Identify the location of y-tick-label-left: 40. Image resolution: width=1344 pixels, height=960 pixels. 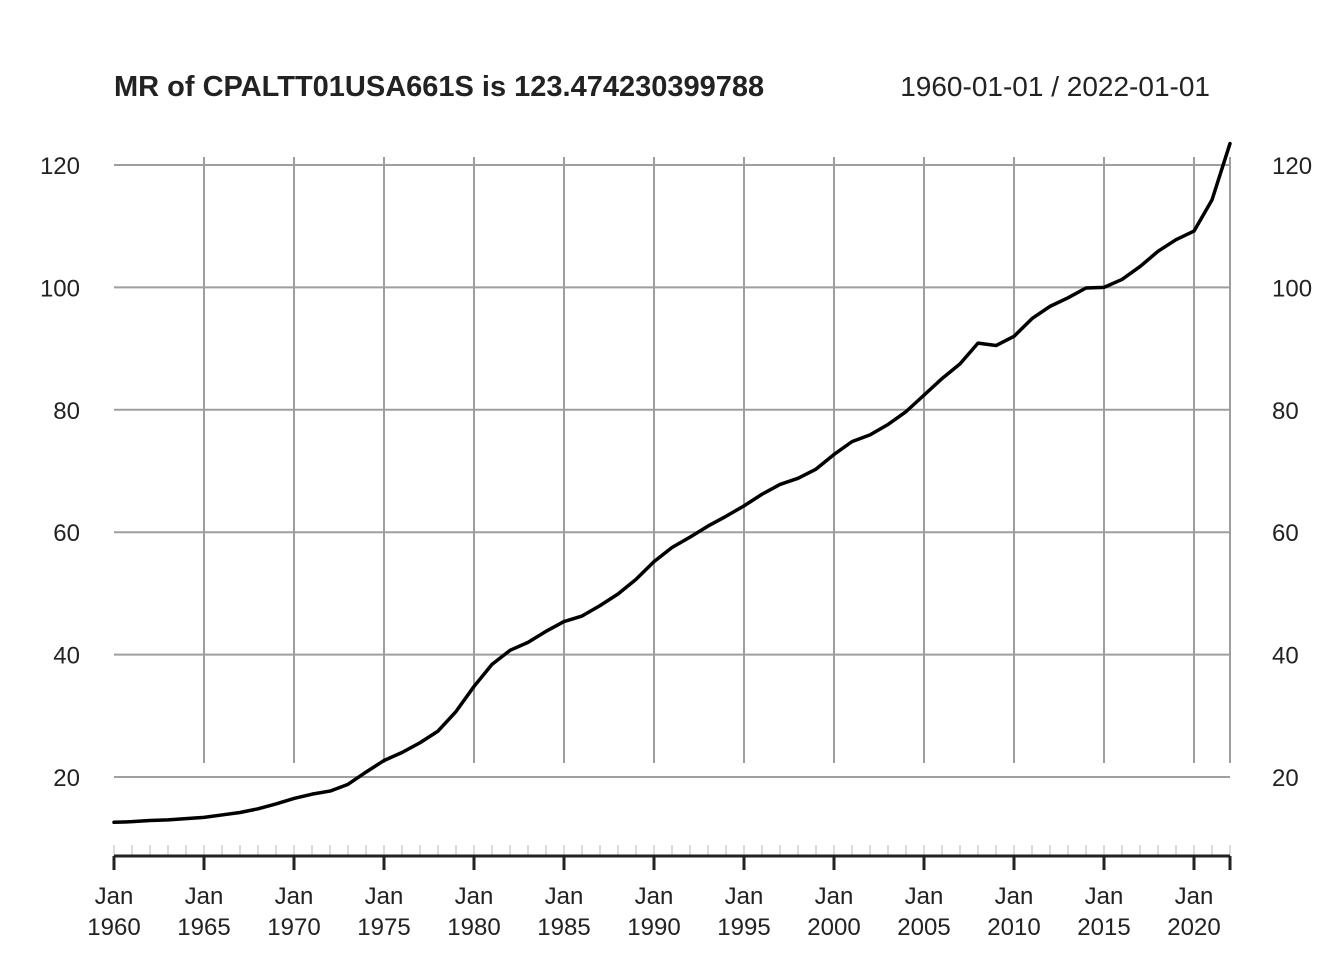
(66, 656).